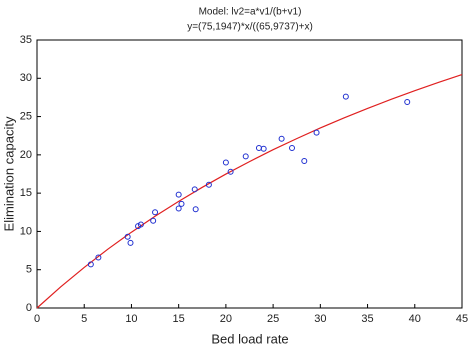  What do you see at coordinates (250, 12) in the screenshot?
I see `chart-title: Model: lv2=a*v1/(b+v1)` at bounding box center [250, 12].